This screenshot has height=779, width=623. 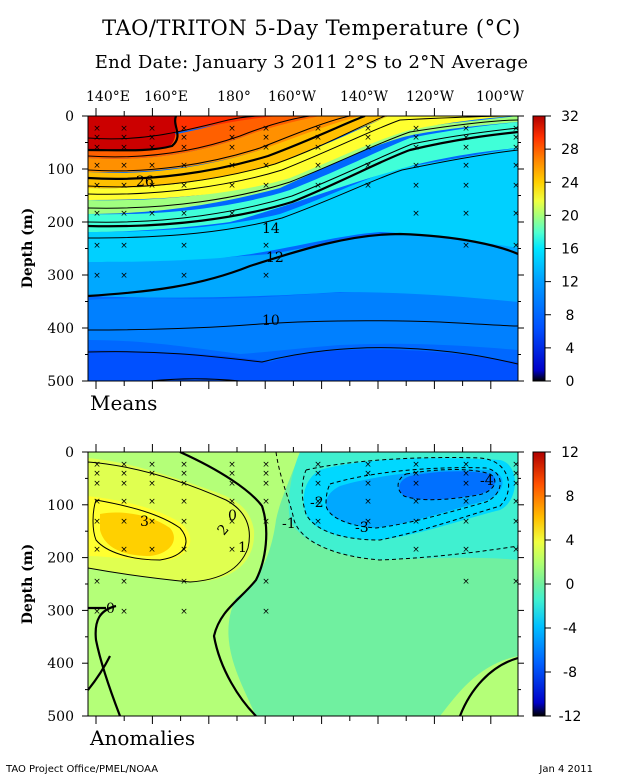 I want to click on anomalies-contour-label: -1, so click(x=289, y=524).